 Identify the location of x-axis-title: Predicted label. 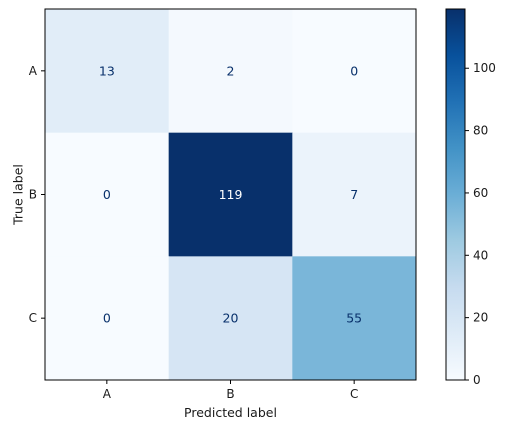
(230, 412).